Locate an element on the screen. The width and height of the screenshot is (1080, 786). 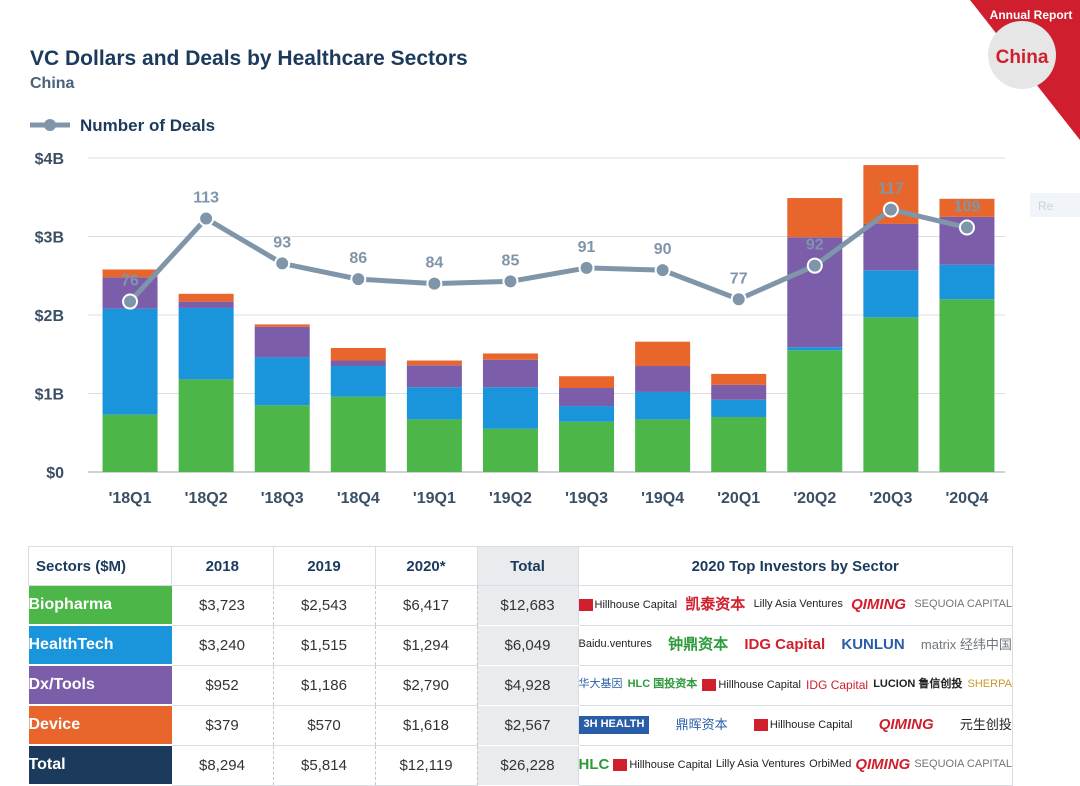
investor-logo: OrbiMed is located at coordinates (830, 764).